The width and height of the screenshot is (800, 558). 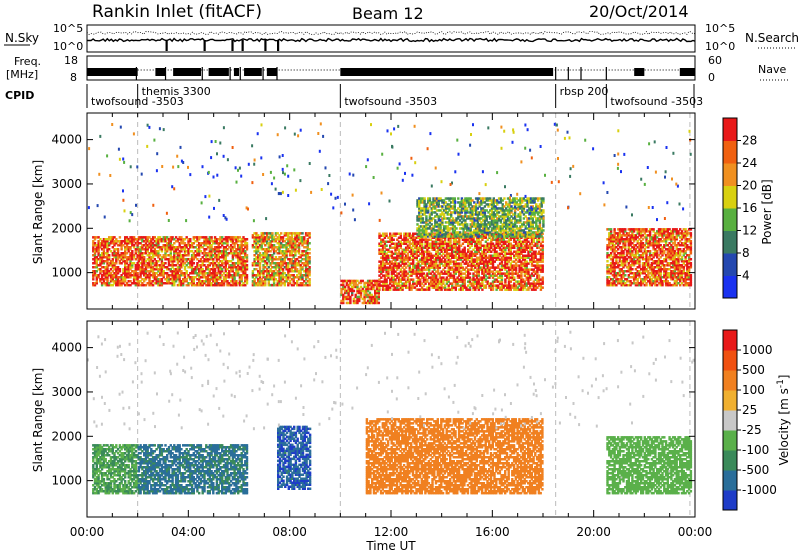 I want to click on nsky-trace, so click(x=391, y=40).